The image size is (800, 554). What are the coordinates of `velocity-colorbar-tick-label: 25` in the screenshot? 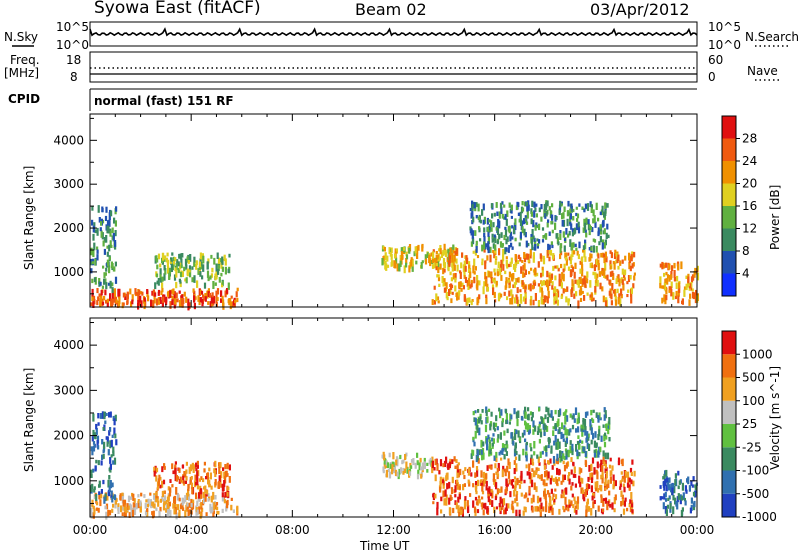 It's located at (749, 424).